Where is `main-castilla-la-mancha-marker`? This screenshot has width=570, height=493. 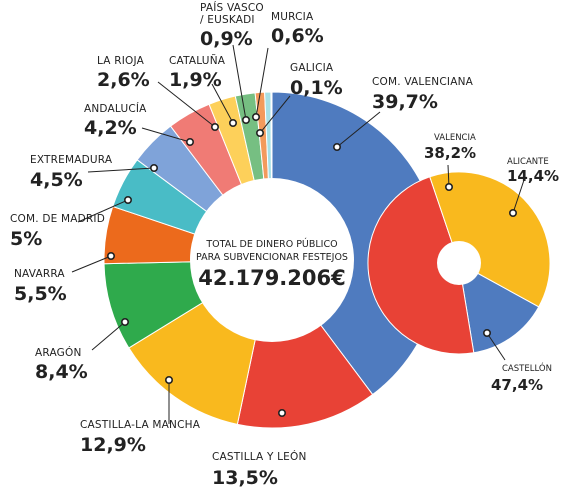
main-castilla-la-mancha-marker is located at coordinates (169, 379).